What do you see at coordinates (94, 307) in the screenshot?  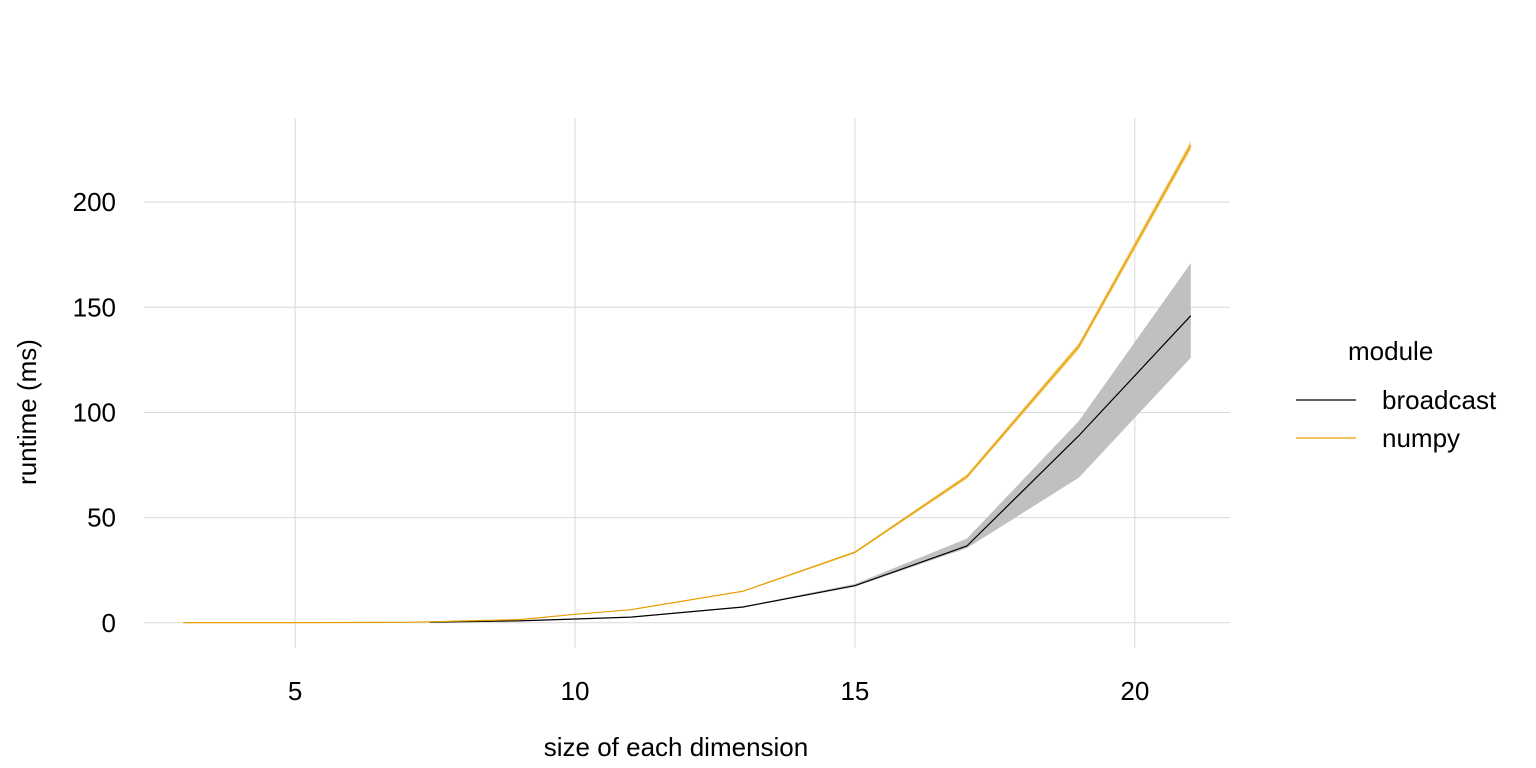 I see `y-tick-label-150: 150` at bounding box center [94, 307].